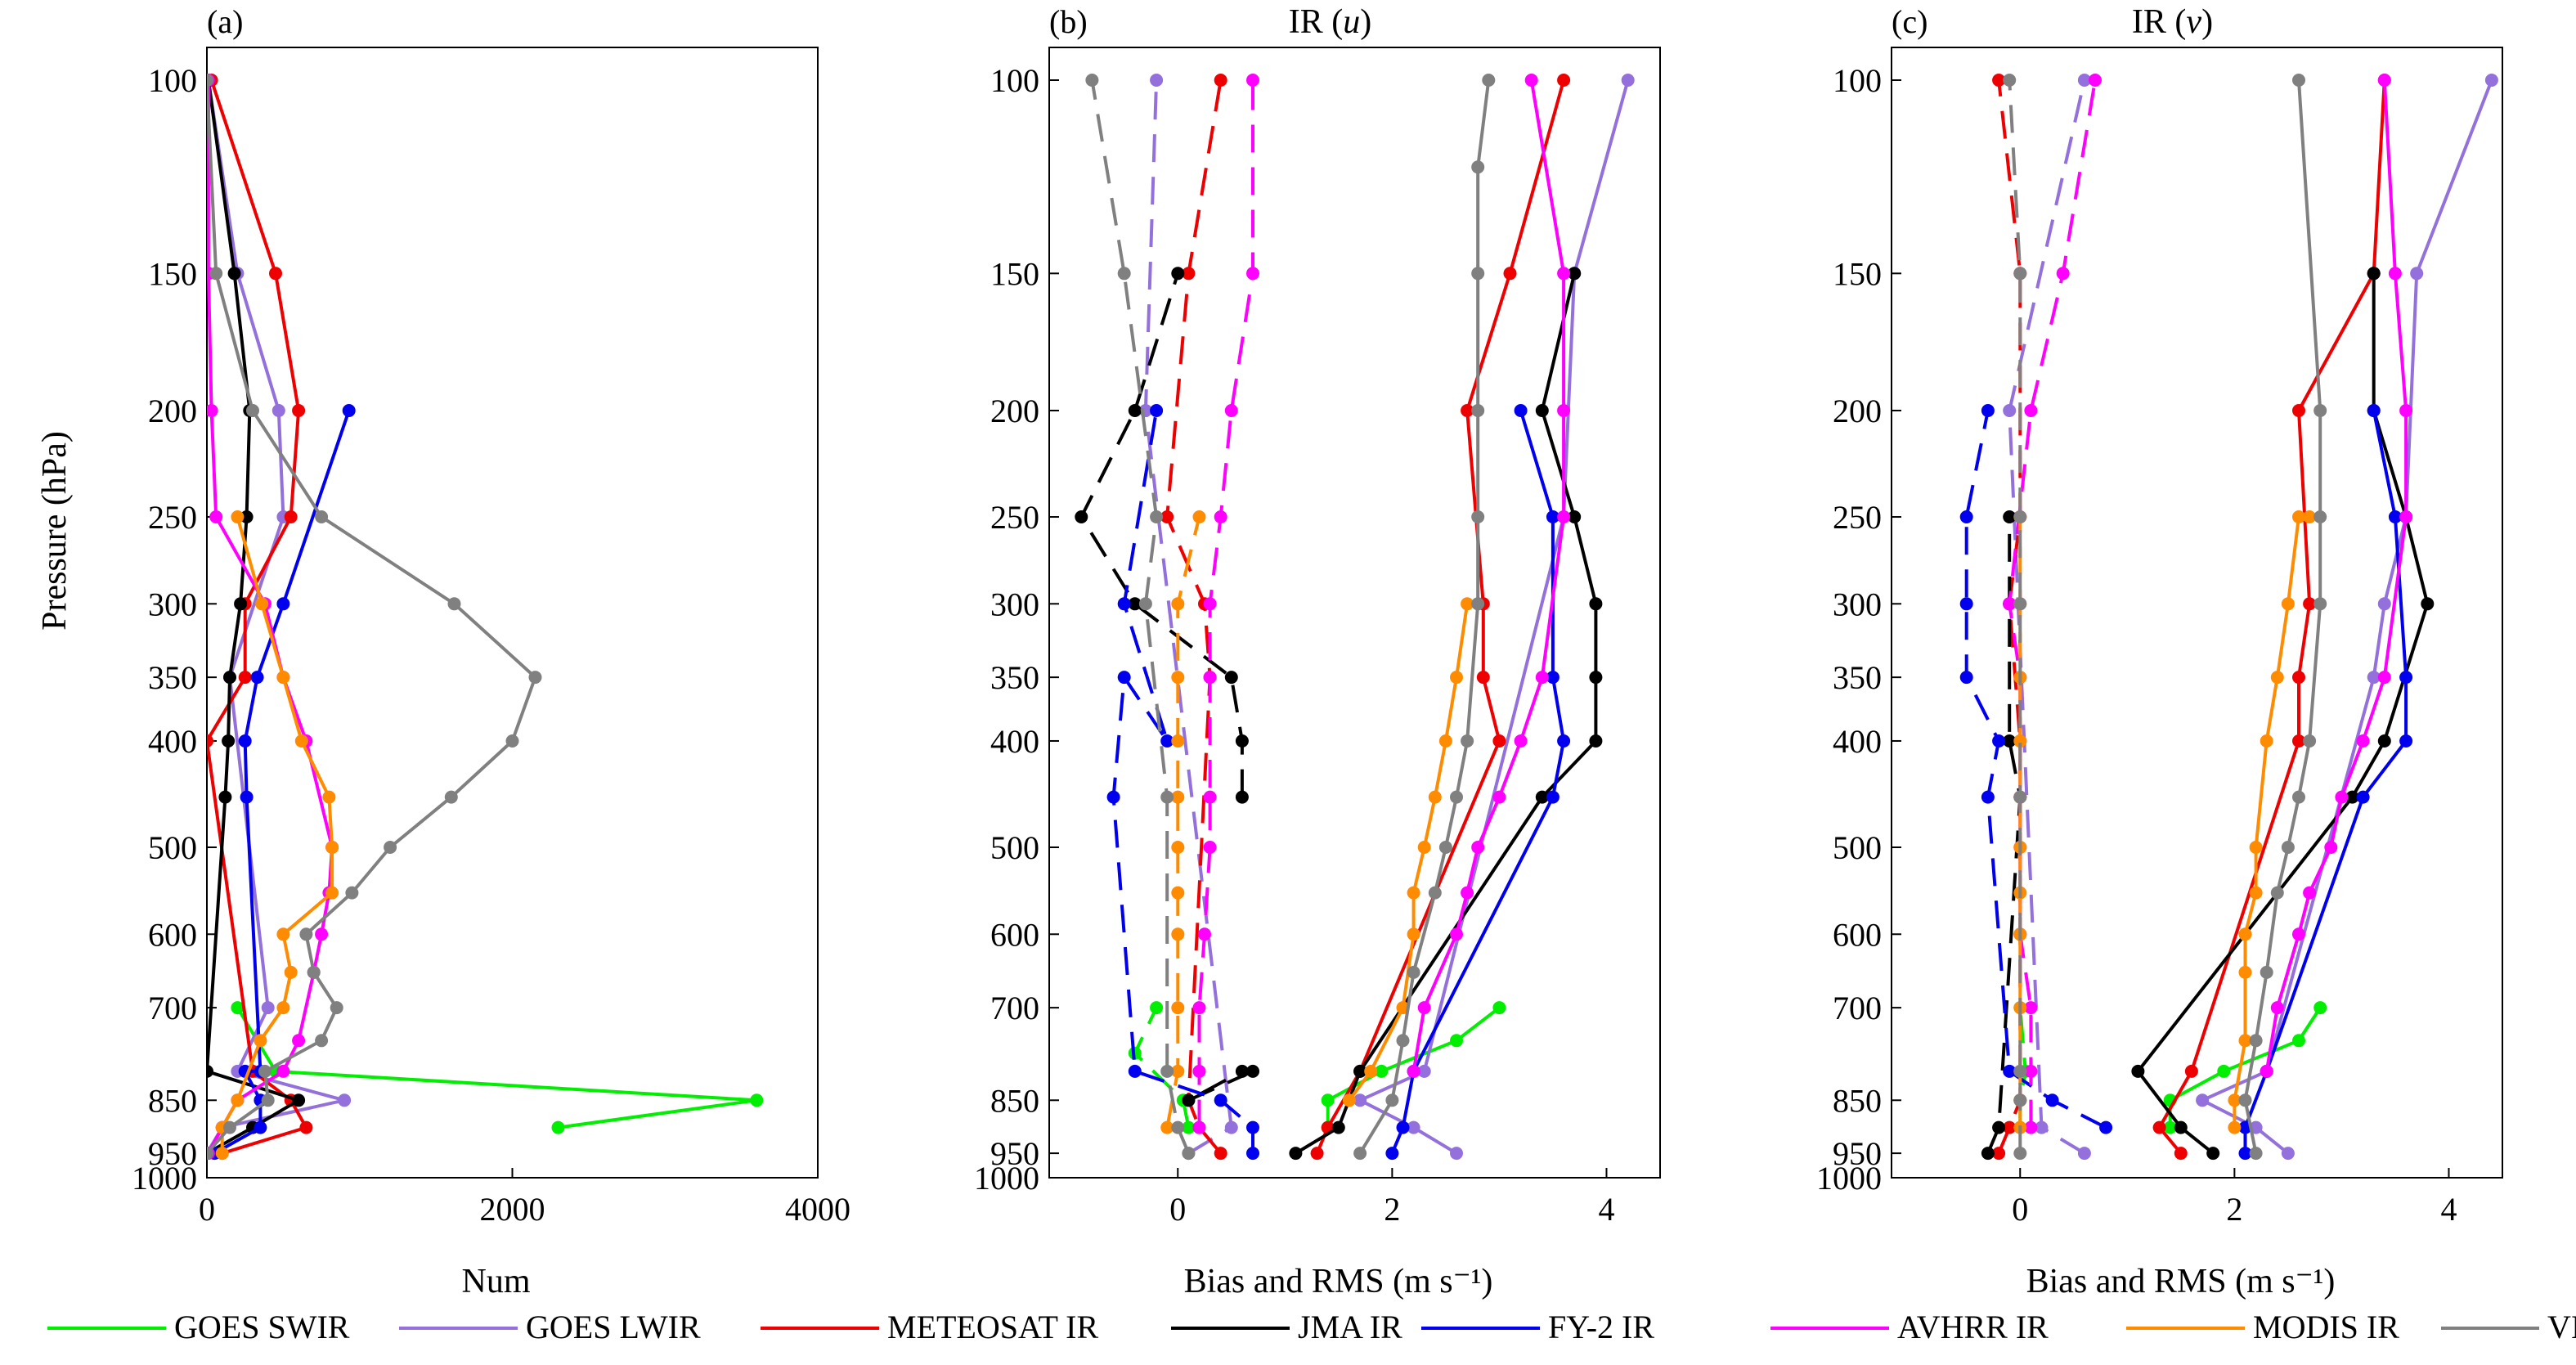 The image size is (2576, 1365). I want to click on y-tick-label: 150, so click(1857, 273).